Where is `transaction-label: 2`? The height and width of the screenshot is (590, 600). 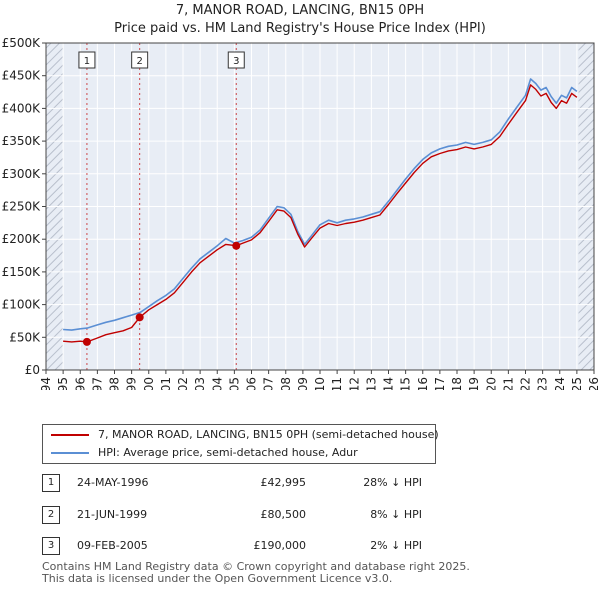 transaction-label: 2 is located at coordinates (139, 61).